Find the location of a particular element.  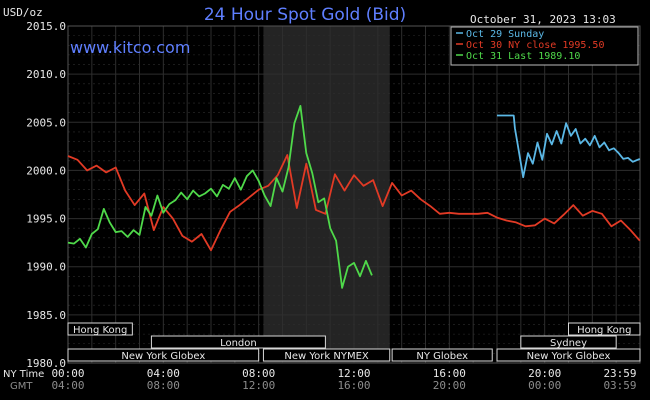

site-watermark: www.kitco.com is located at coordinates (130, 47).